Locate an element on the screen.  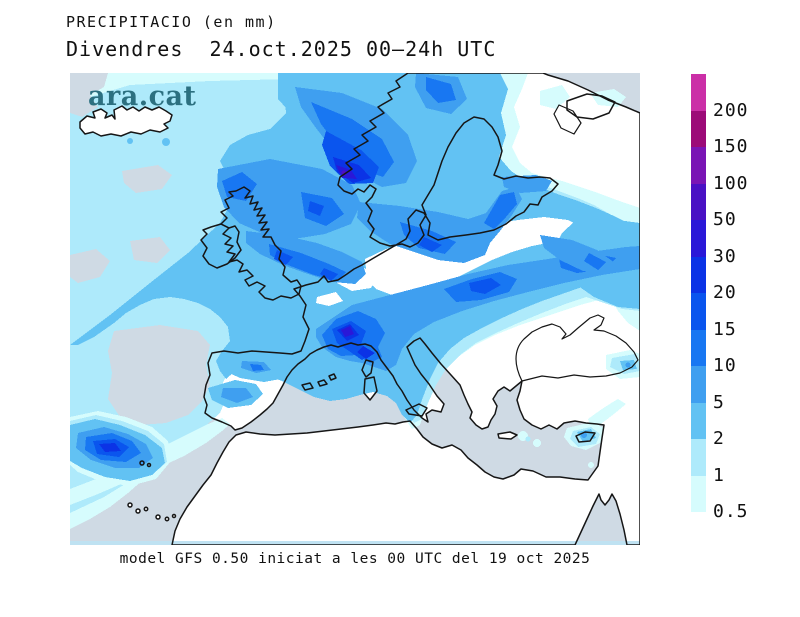
legend-segment: 15 is located at coordinates (713, 316).